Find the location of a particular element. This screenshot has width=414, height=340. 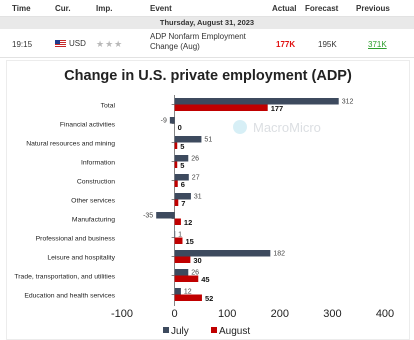

data-label-august: 177 is located at coordinates (277, 108).